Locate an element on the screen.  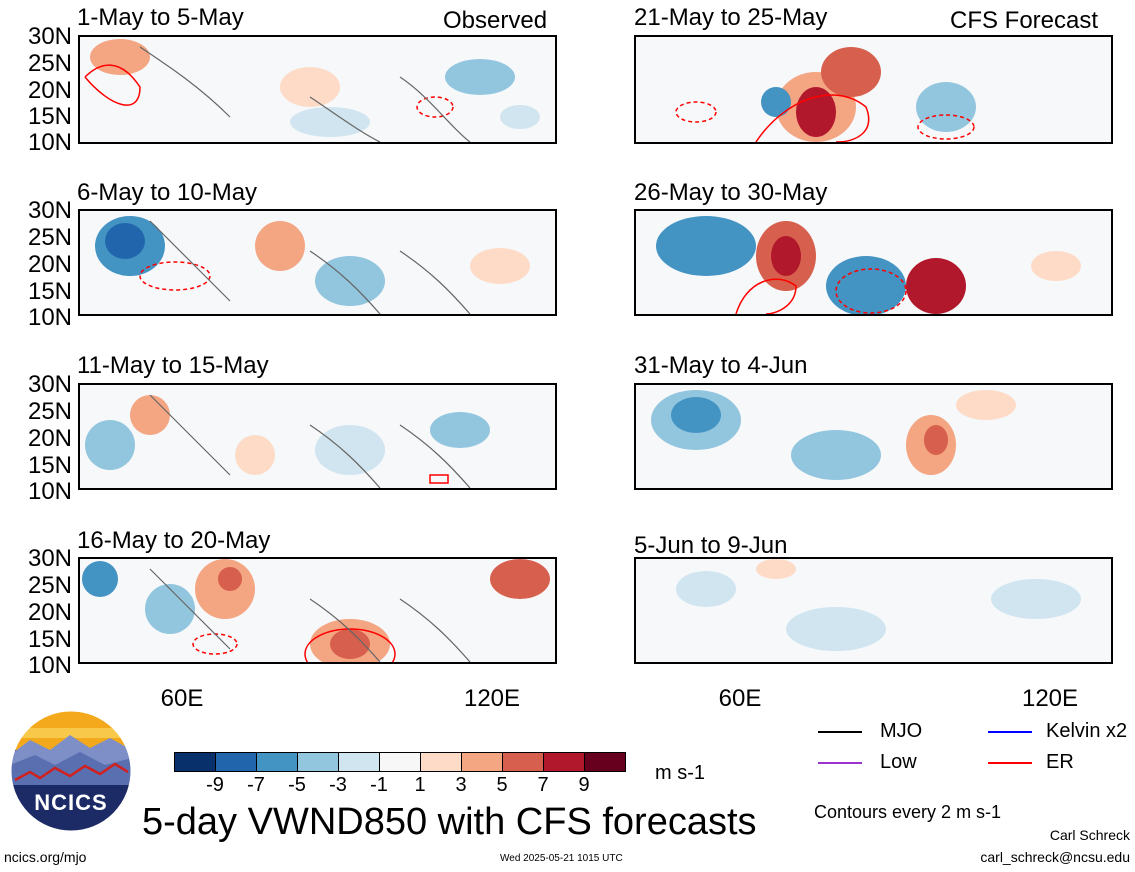
panel-title: 21-May to 25-May is located at coordinates (731, 17).